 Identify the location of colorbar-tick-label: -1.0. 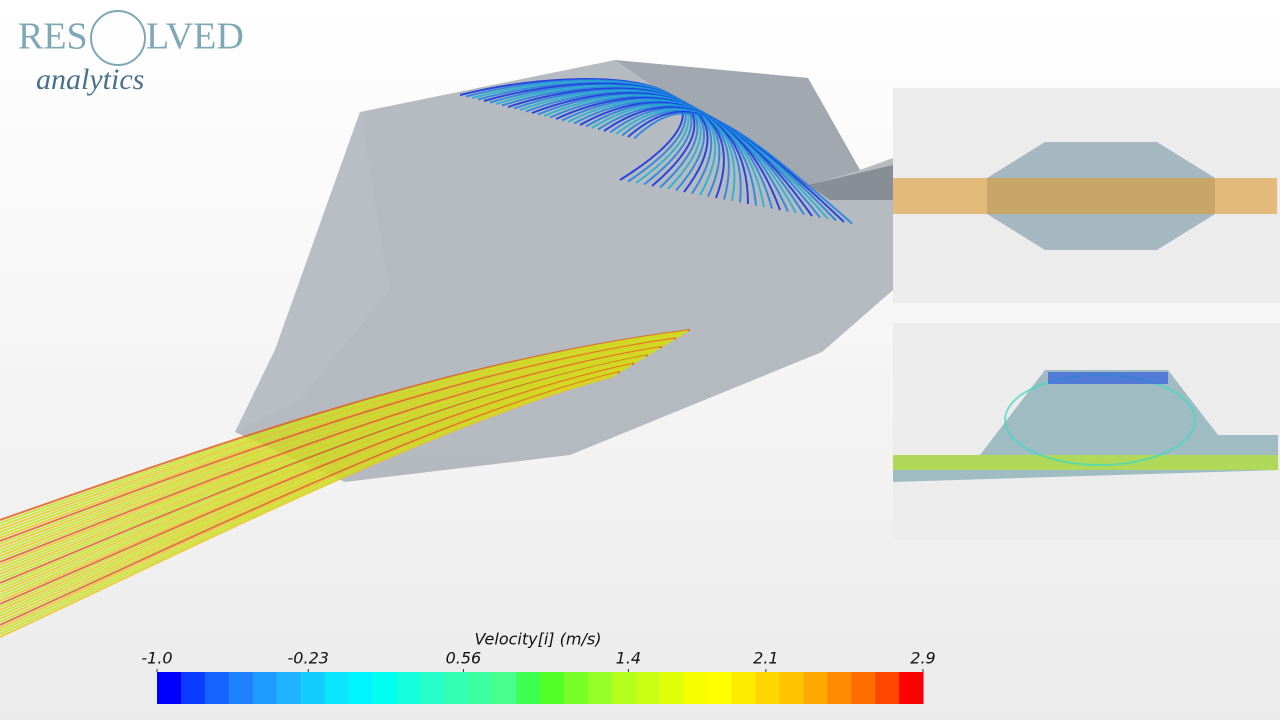
(156, 658).